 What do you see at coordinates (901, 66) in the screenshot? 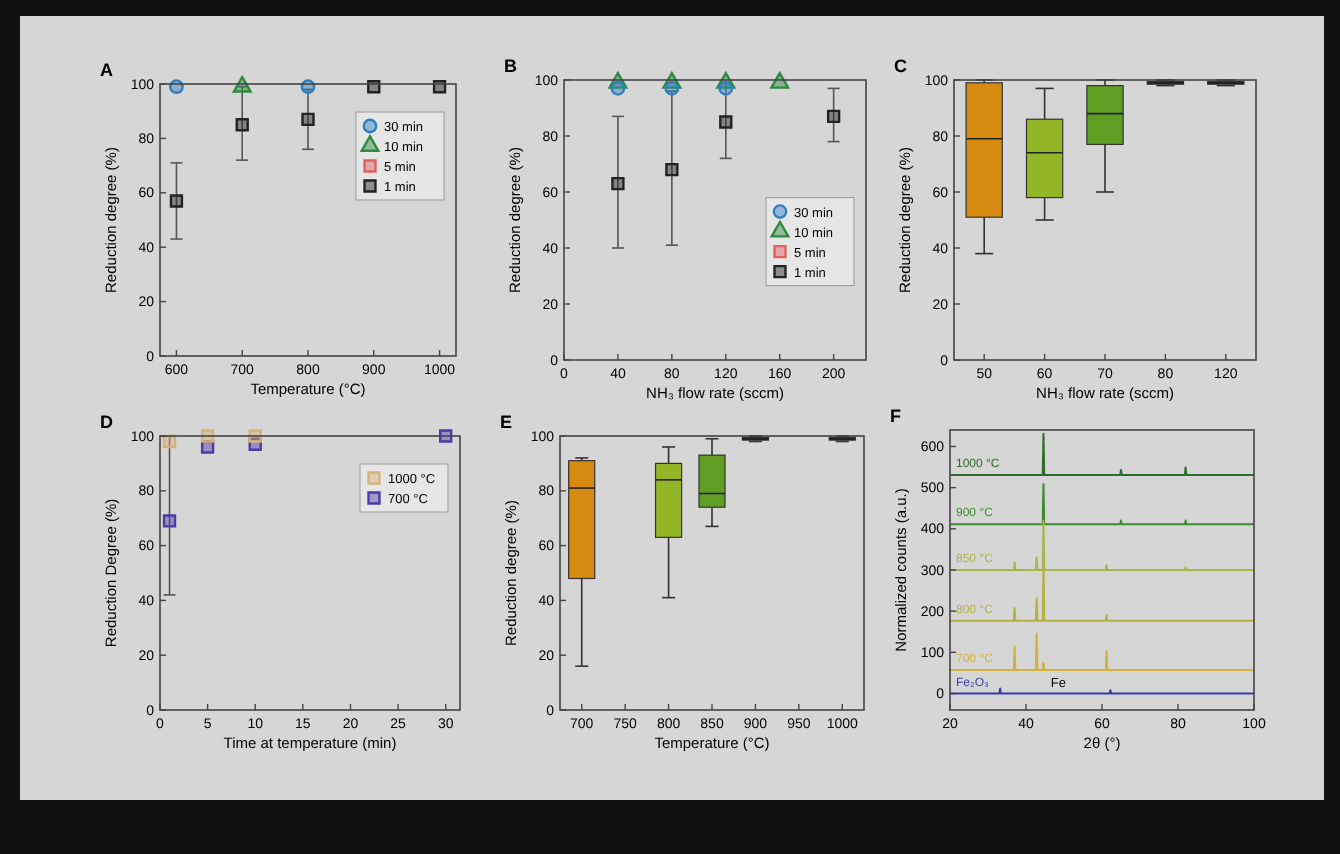
I see `chart-title: C` at bounding box center [901, 66].